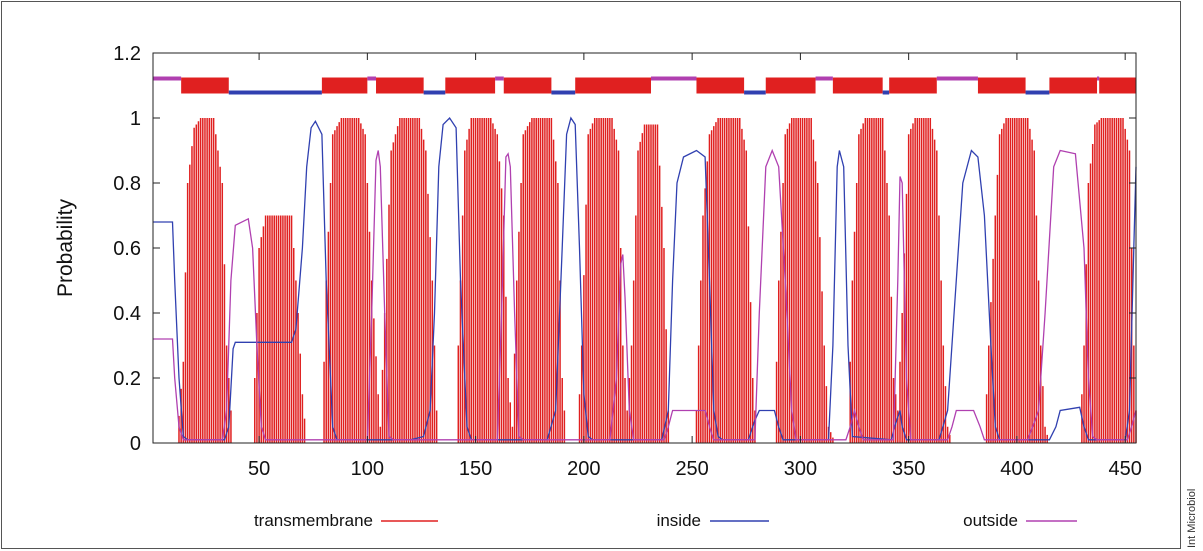 This screenshot has height=551, width=1203. I want to click on y-tick-label: 0.8, so click(127, 184).